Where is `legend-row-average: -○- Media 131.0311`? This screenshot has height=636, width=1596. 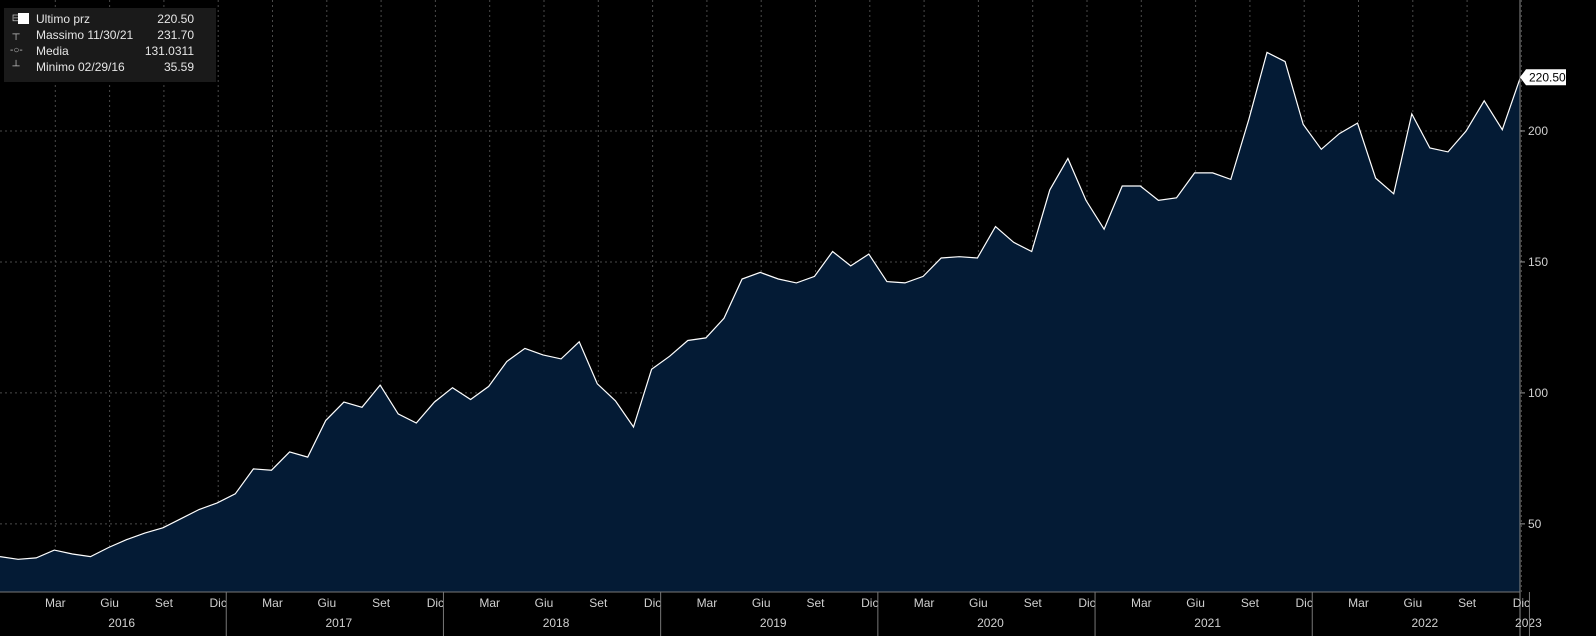
legend-row-average: -○- Media 131.0311 is located at coordinates (110, 51).